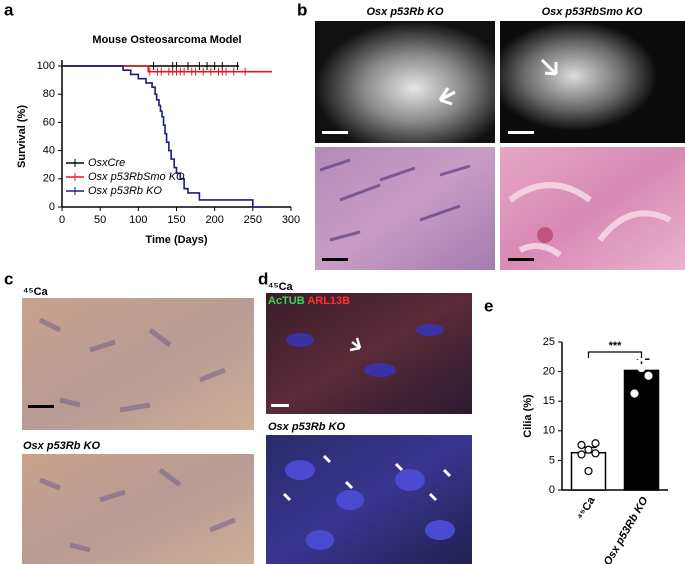 This screenshot has width=685, height=564. I want to click on x-tick-label: 50, so click(100, 220).